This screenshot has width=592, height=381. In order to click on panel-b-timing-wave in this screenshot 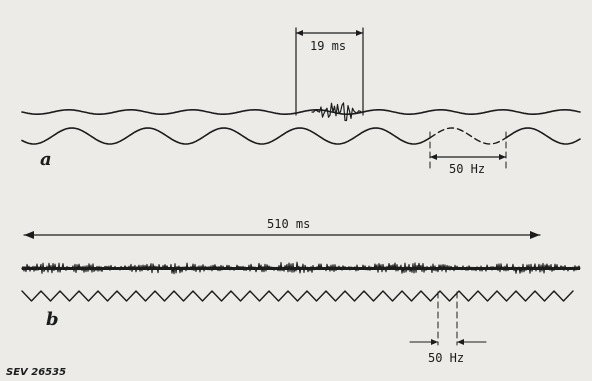, I will do `click(297, 296)`.